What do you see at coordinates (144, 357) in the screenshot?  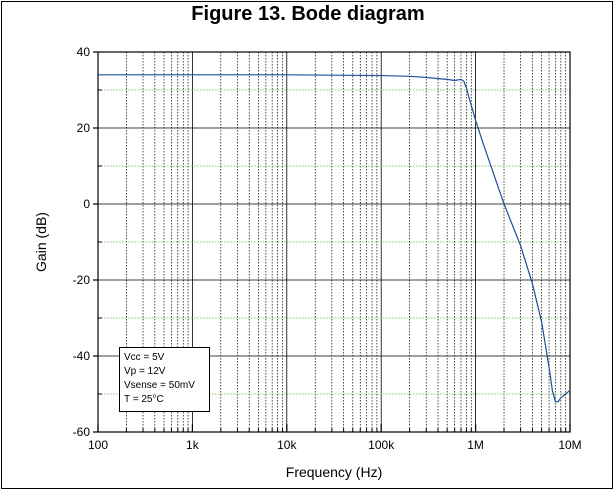 I see `condition-vcc: Vcc = 5V` at bounding box center [144, 357].